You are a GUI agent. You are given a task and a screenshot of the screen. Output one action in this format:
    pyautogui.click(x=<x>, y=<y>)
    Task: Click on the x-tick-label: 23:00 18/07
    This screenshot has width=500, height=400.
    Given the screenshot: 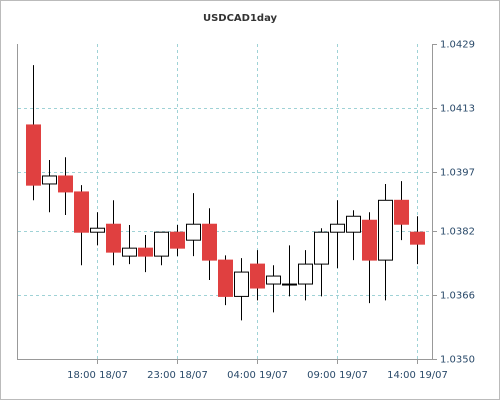 What is the action you would take?
    pyautogui.click(x=177, y=375)
    